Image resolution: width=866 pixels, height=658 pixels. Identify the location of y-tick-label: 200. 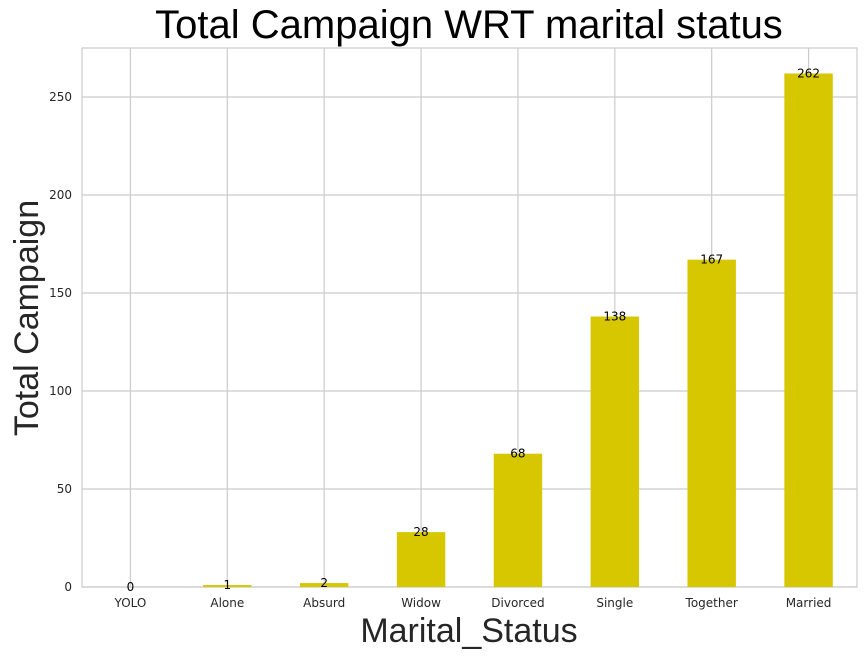
(60, 195).